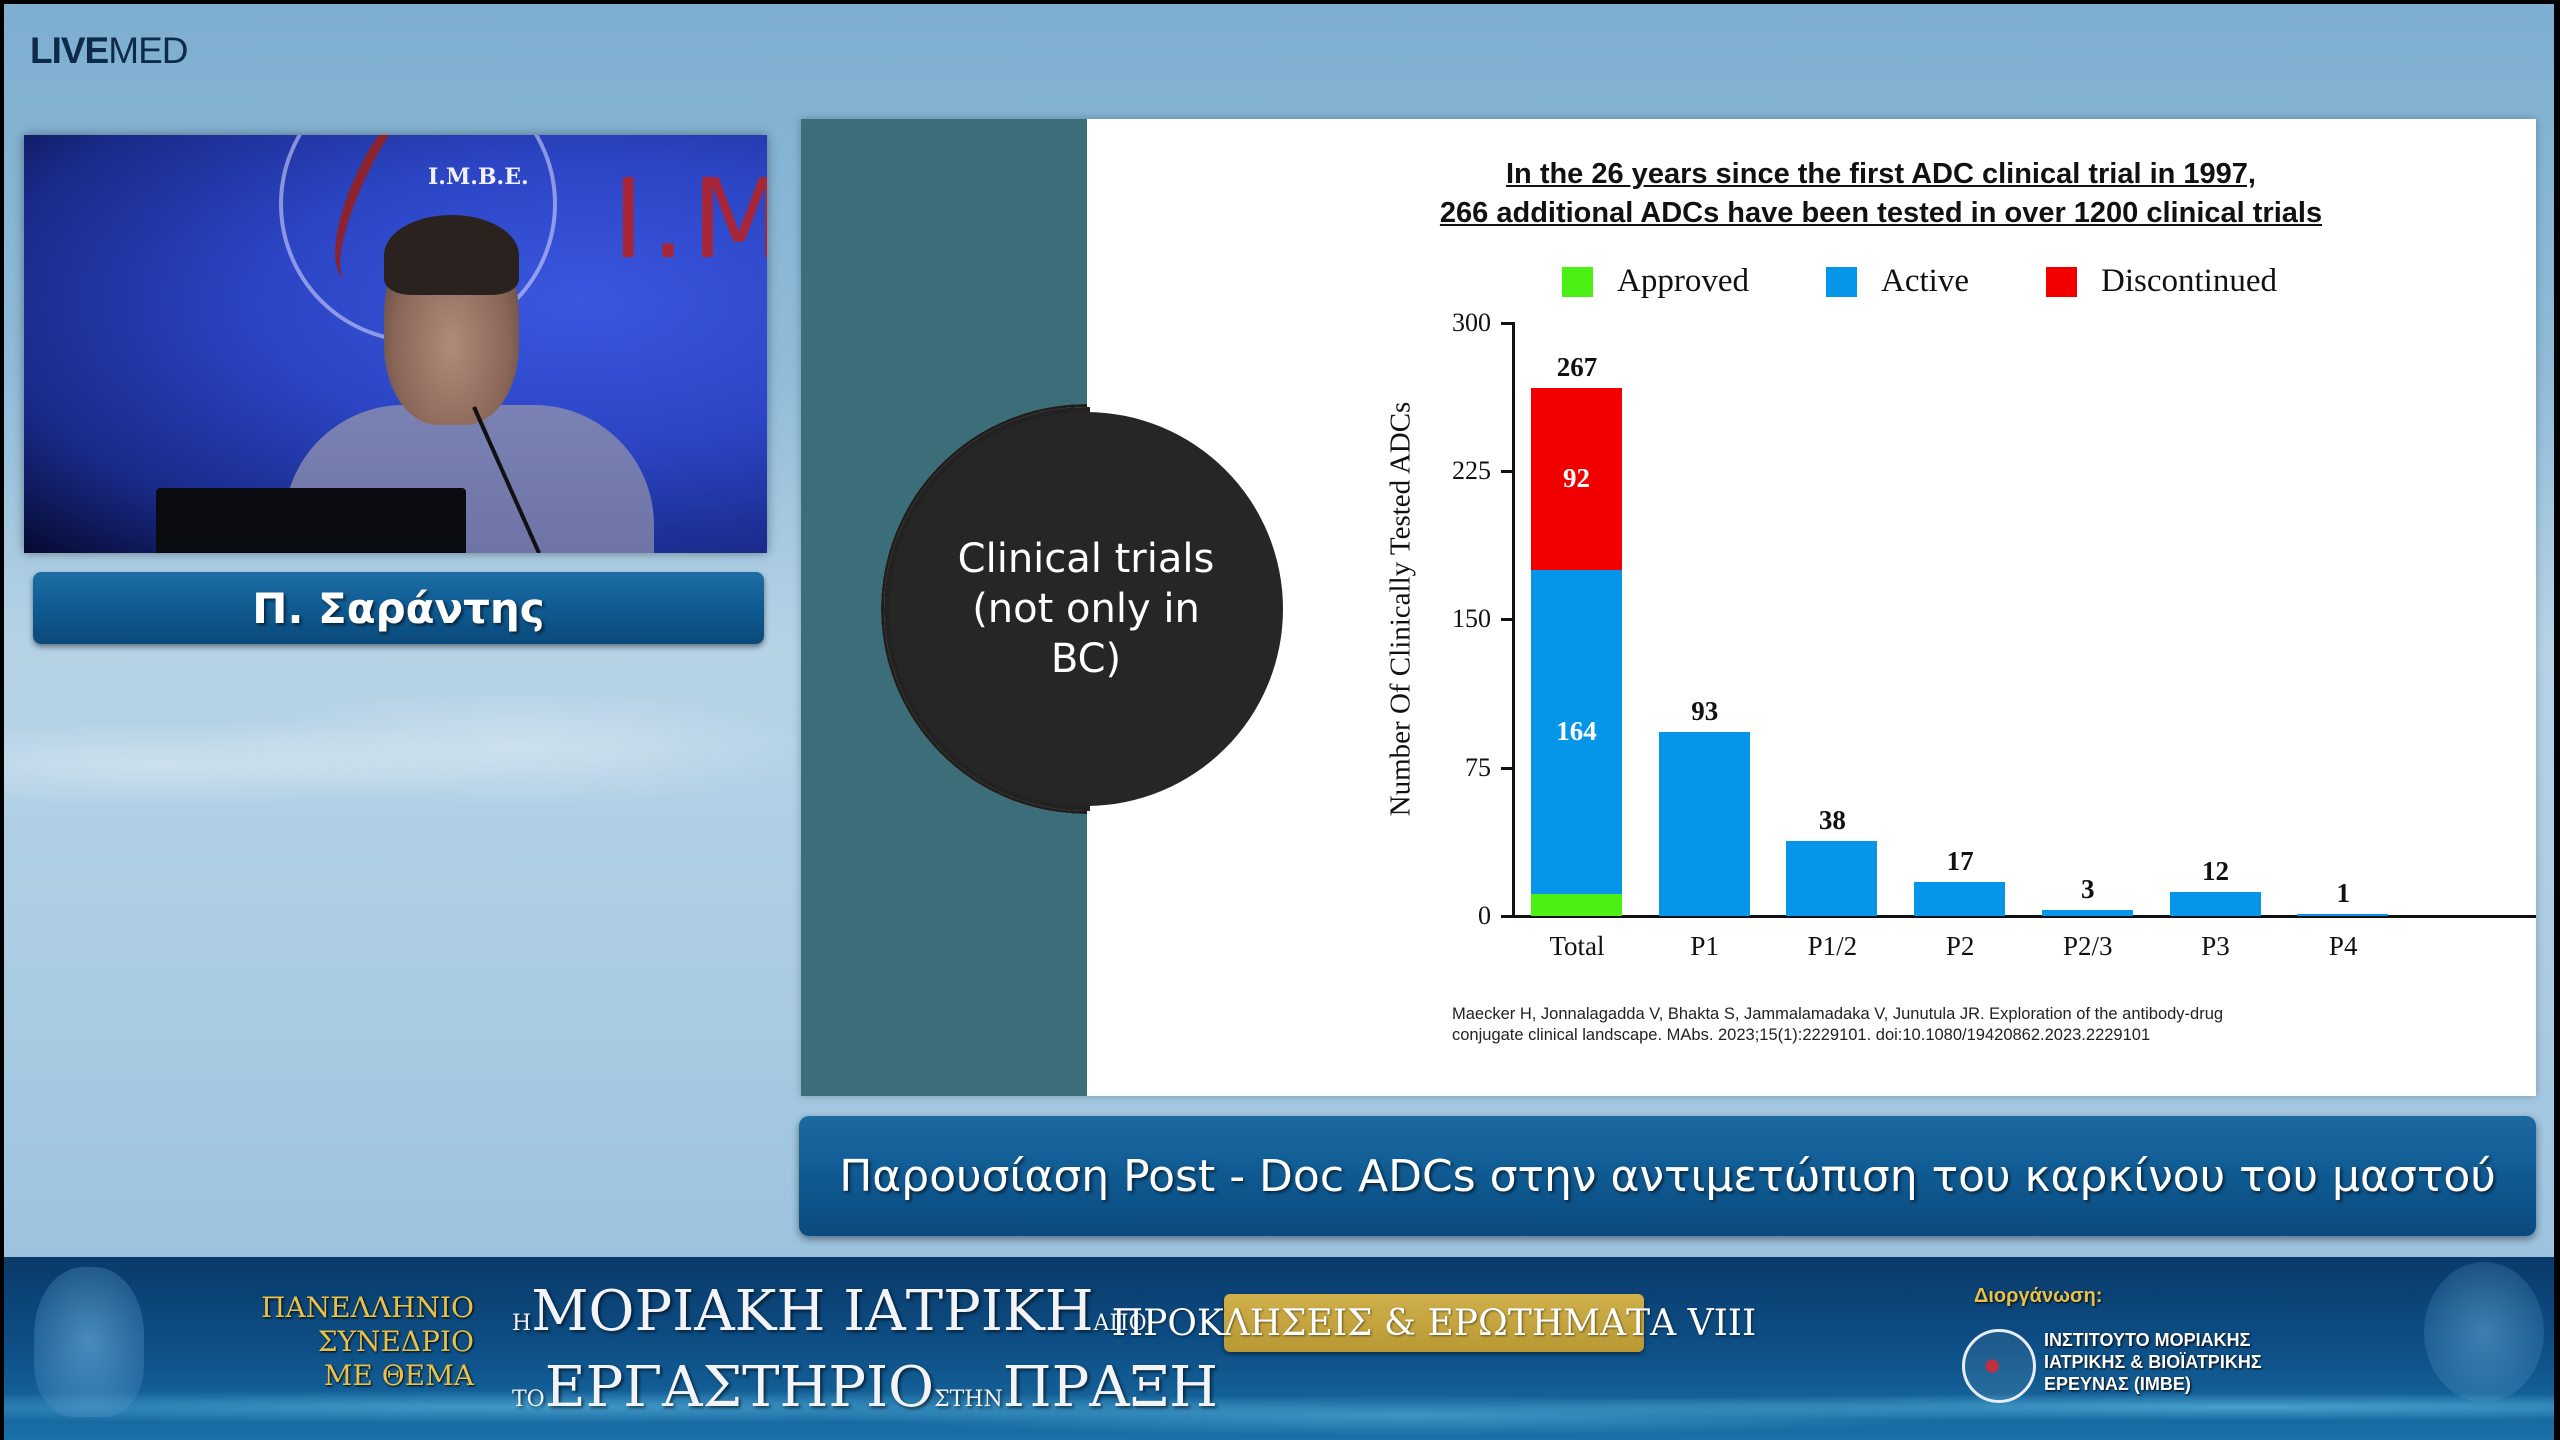 The width and height of the screenshot is (2560, 1440). What do you see at coordinates (399, 764) in the screenshot?
I see `background-dna-pattern` at bounding box center [399, 764].